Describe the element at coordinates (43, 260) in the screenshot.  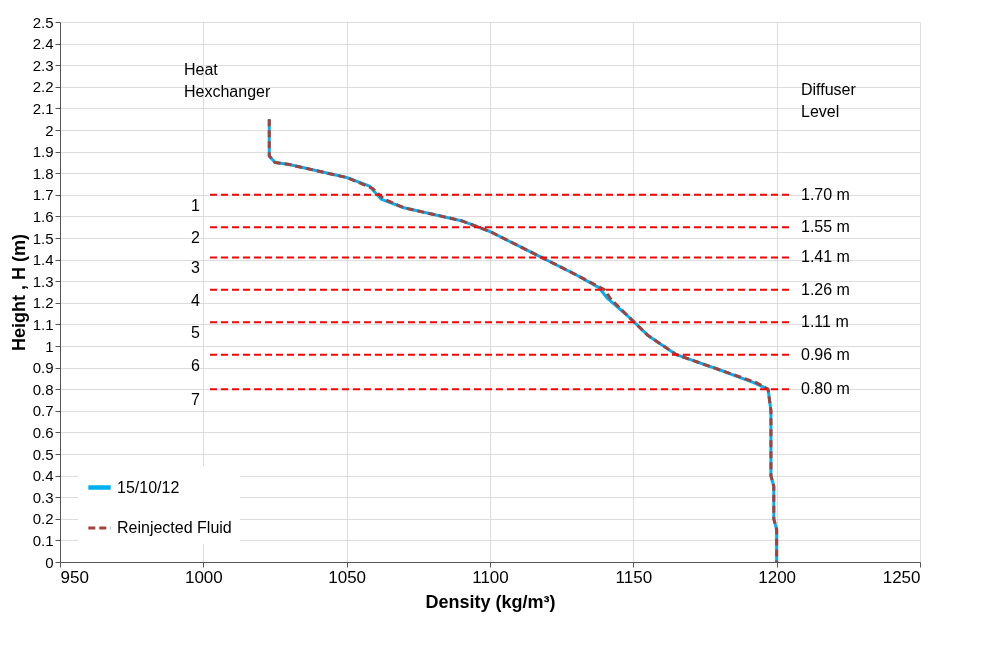
I see `y-tick-label: 1.4` at that location.